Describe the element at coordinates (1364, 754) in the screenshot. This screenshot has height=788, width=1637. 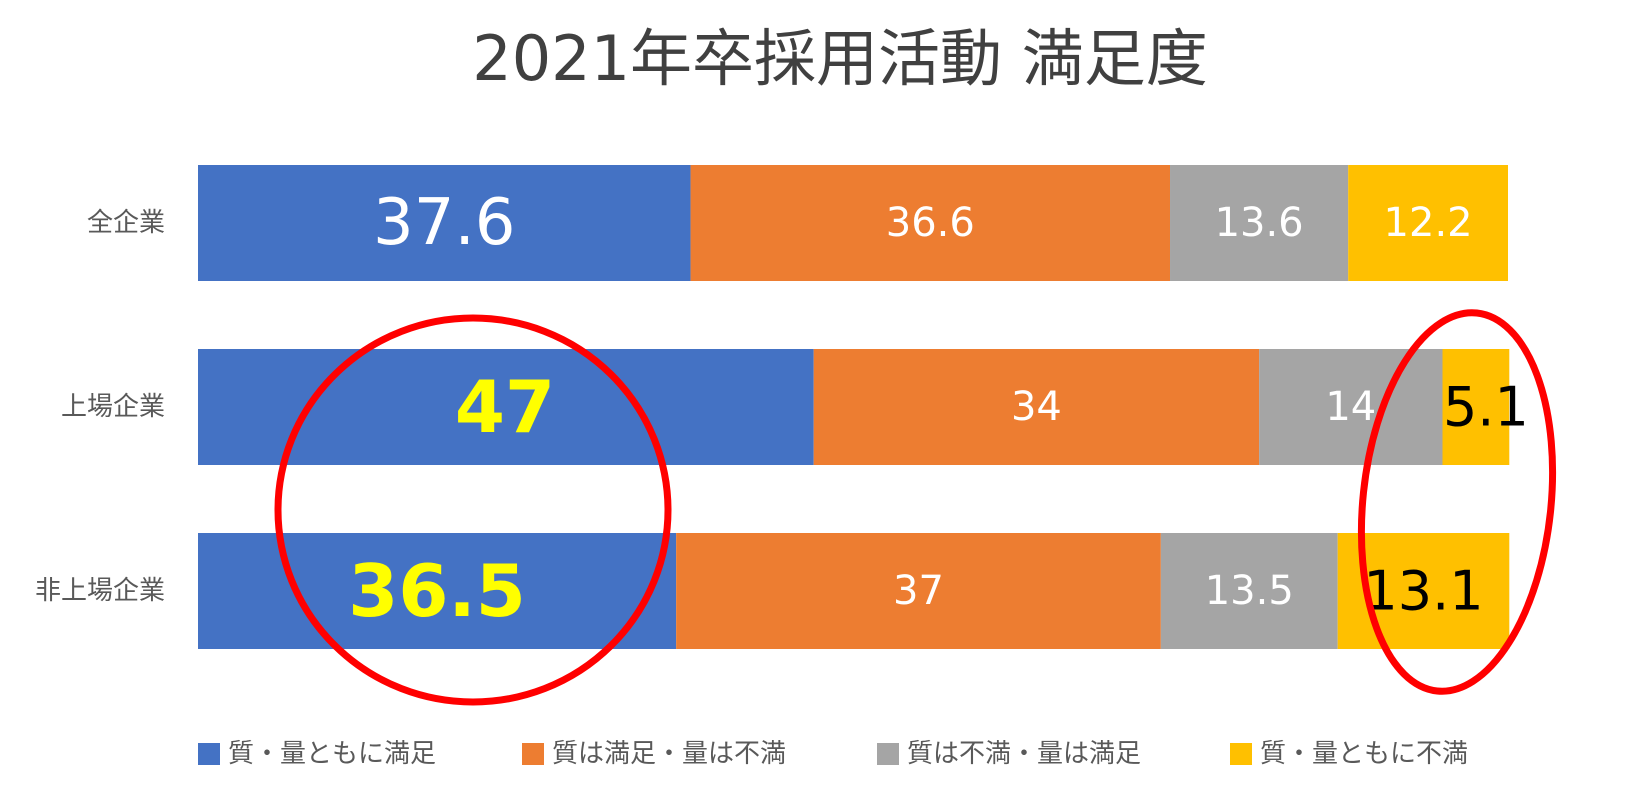
I see `legend-label: 質・量ともに不満` at that location.